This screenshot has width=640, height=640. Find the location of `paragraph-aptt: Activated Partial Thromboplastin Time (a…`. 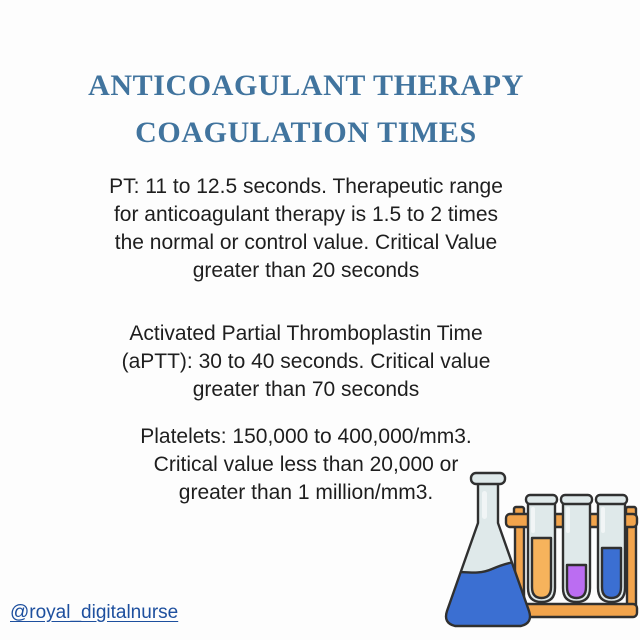

paragraph-aptt: Activated Partial Thromboplastin Time (a… is located at coordinates (306, 362).